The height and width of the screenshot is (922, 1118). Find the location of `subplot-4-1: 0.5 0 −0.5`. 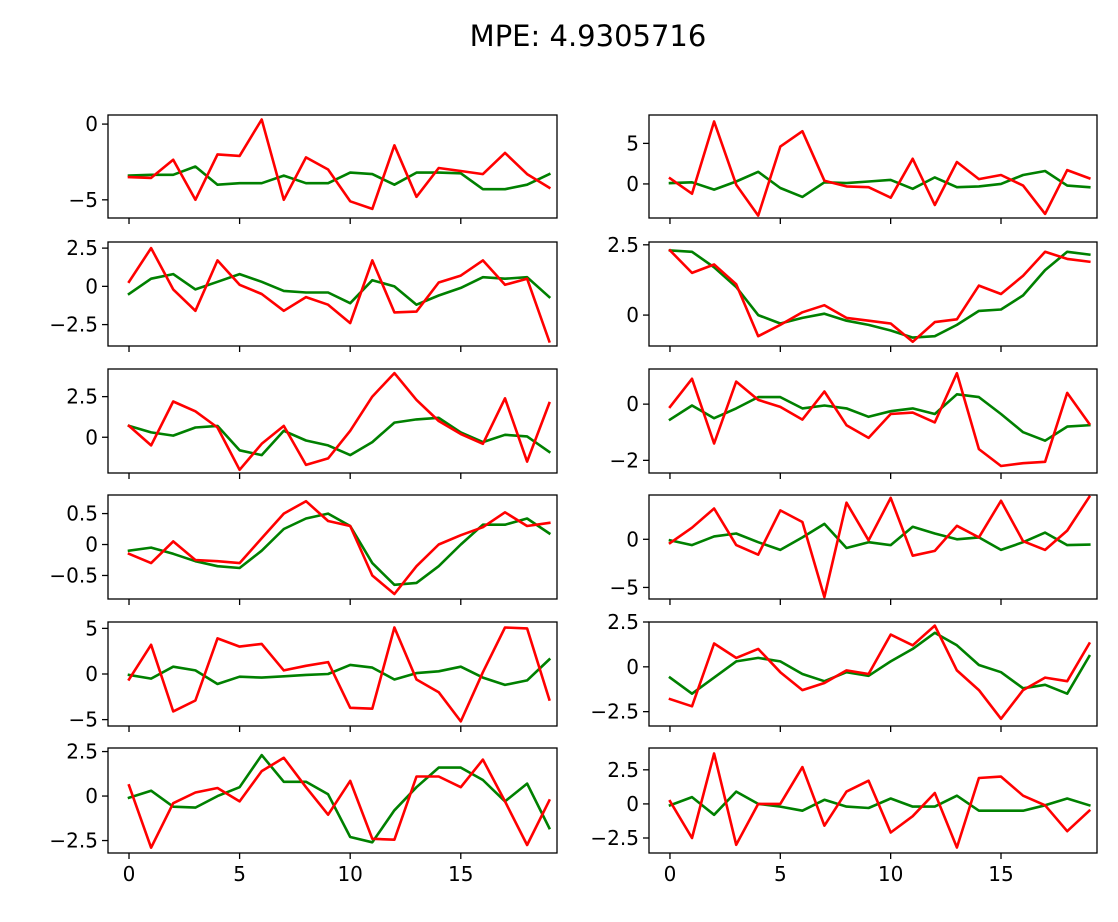

subplot-4-1: 0.5 0 −0.5 is located at coordinates (303, 549).